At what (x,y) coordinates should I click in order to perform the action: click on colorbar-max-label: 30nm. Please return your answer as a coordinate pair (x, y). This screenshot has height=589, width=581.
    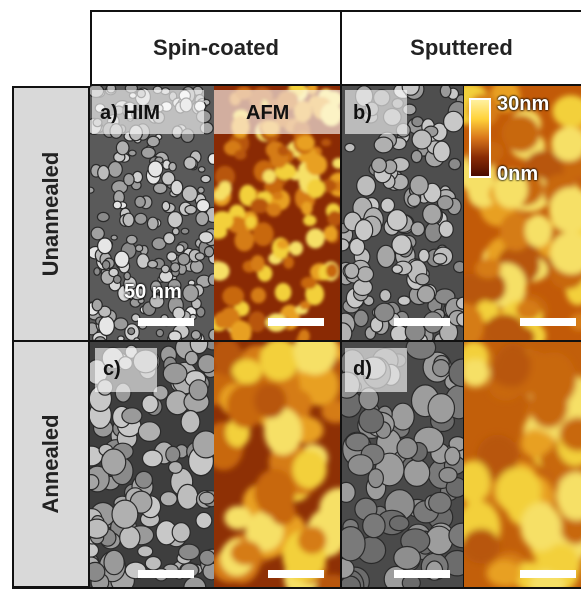
    Looking at the image, I should click on (523, 104).